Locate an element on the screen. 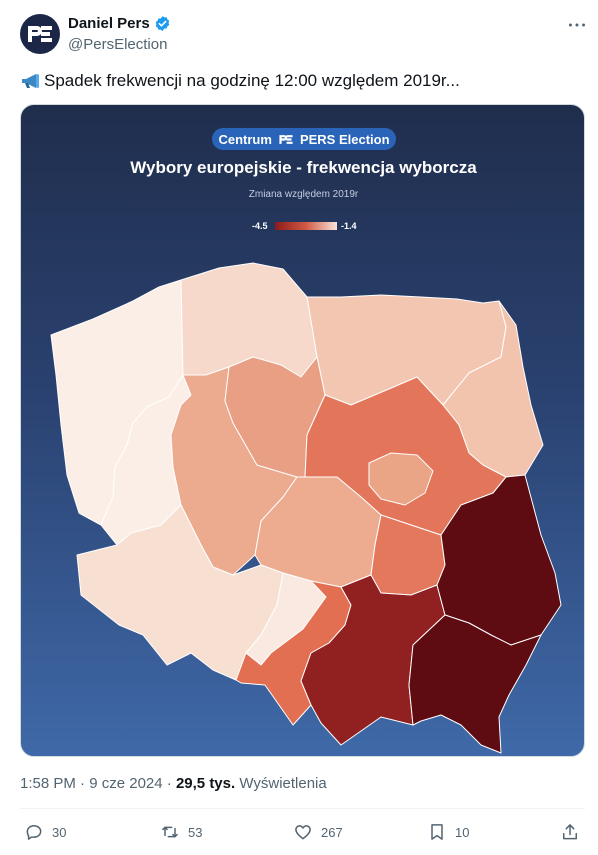 Image resolution: width=598 pixels, height=855 pixels. author-display-name: Daniel Pers is located at coordinates (109, 23).